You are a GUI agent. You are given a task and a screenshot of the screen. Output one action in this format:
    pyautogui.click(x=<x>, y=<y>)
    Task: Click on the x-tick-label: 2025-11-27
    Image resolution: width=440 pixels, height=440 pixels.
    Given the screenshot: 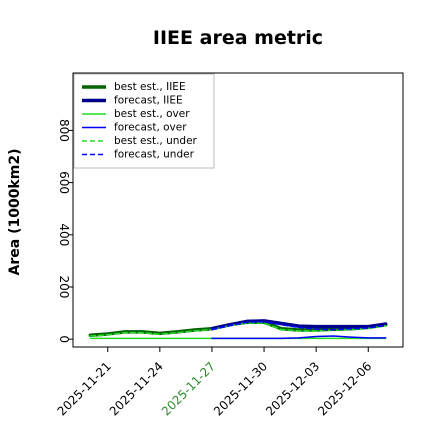 What is the action you would take?
    pyautogui.click(x=188, y=388)
    